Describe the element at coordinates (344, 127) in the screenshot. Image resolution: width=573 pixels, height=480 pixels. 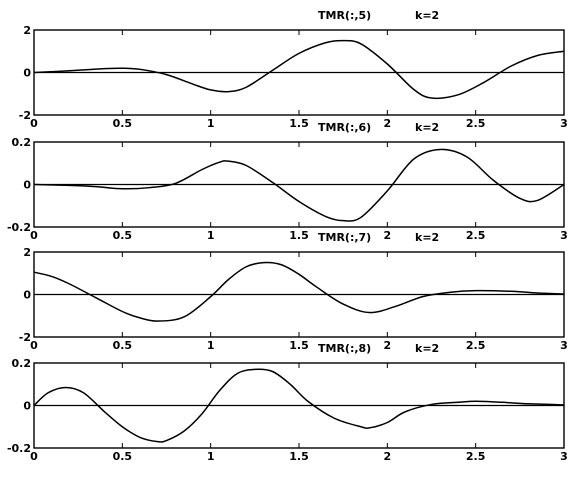
I see `panel-title: TMR(:,6)` at that location.